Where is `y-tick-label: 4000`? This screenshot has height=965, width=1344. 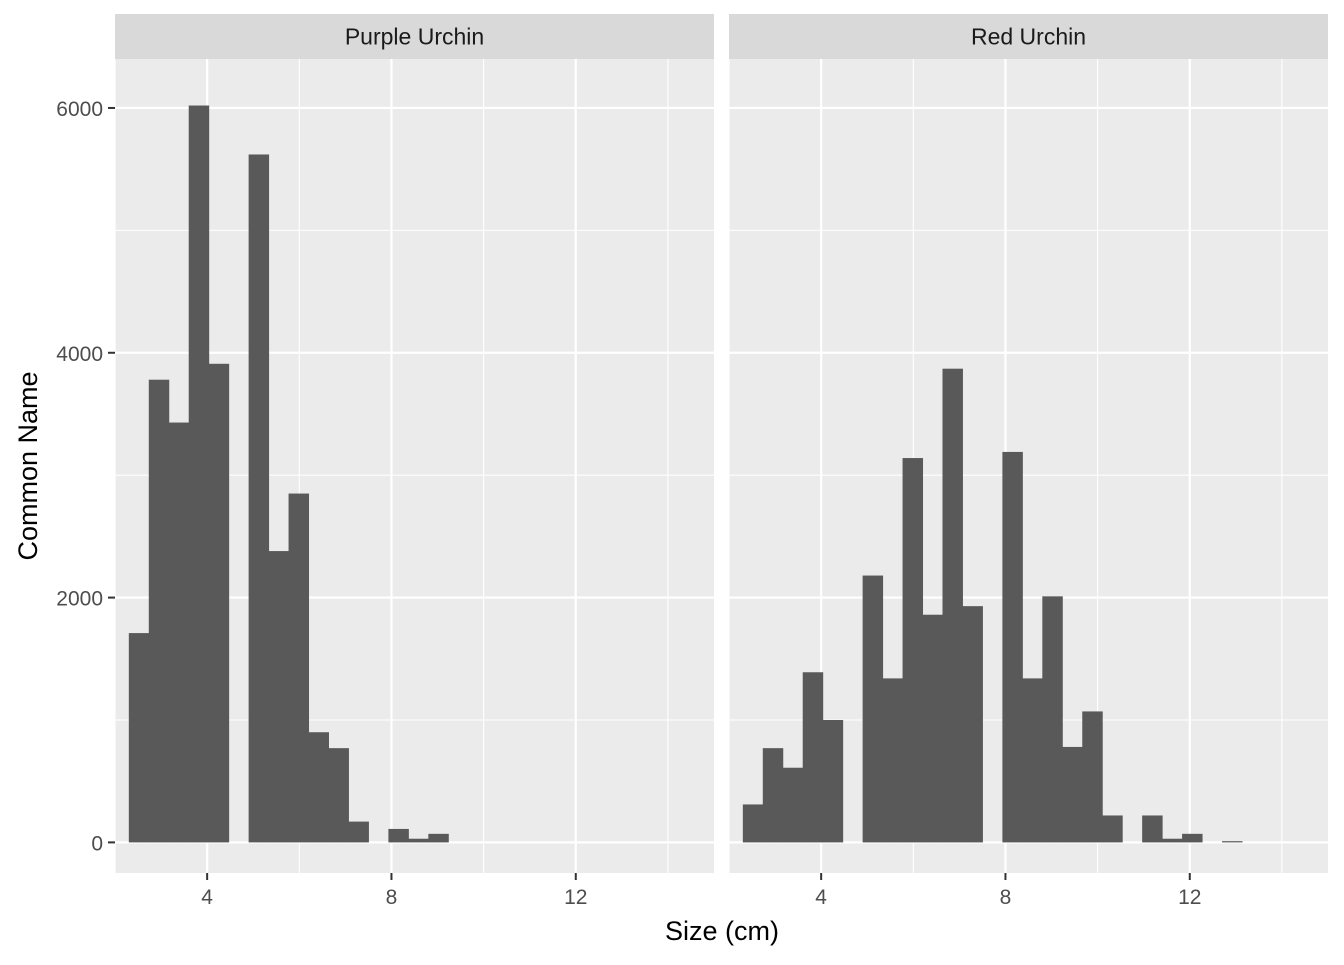 y-tick-label: 4000 is located at coordinates (79, 354).